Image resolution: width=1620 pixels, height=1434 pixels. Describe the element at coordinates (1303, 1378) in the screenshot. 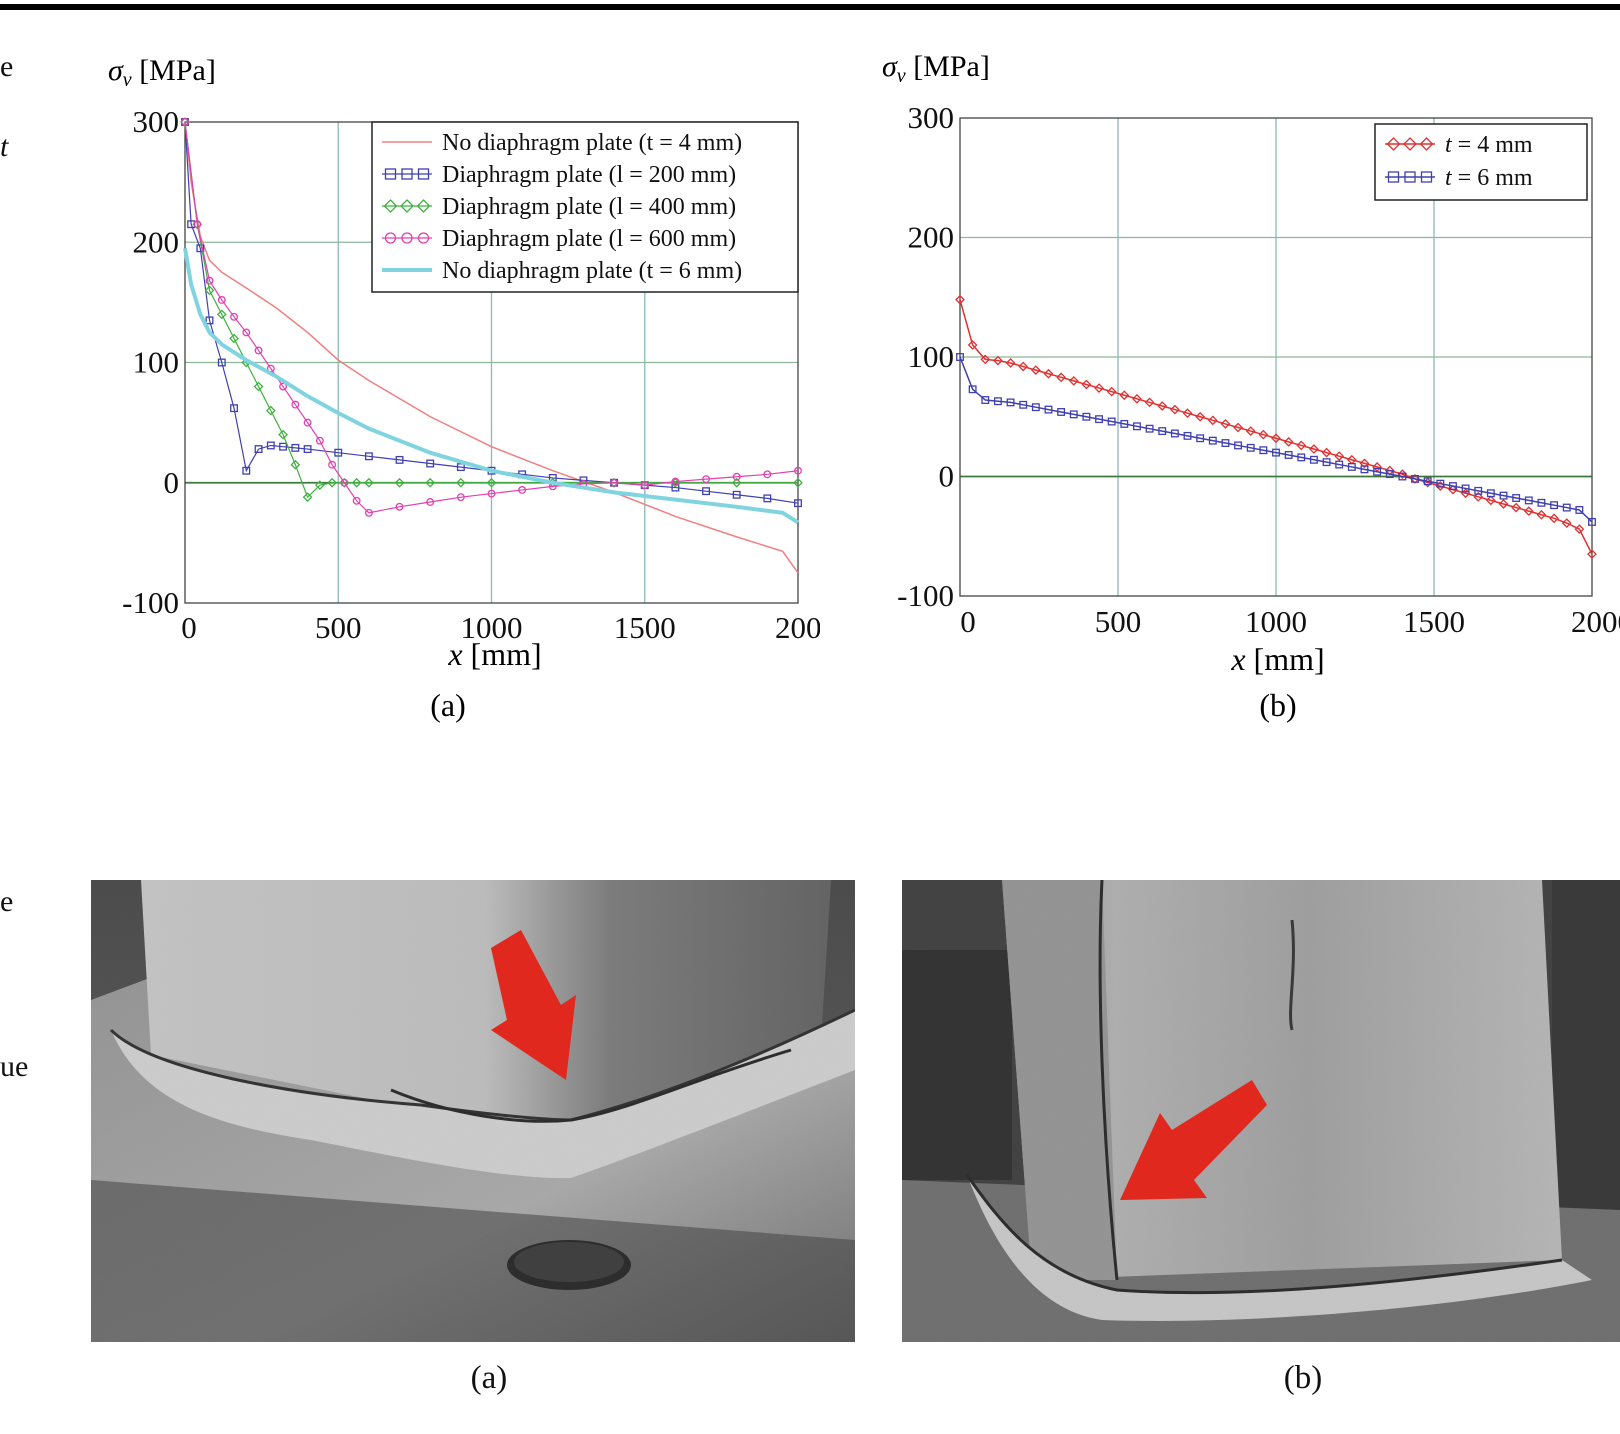

I see `photo-b-caption: (b)` at that location.